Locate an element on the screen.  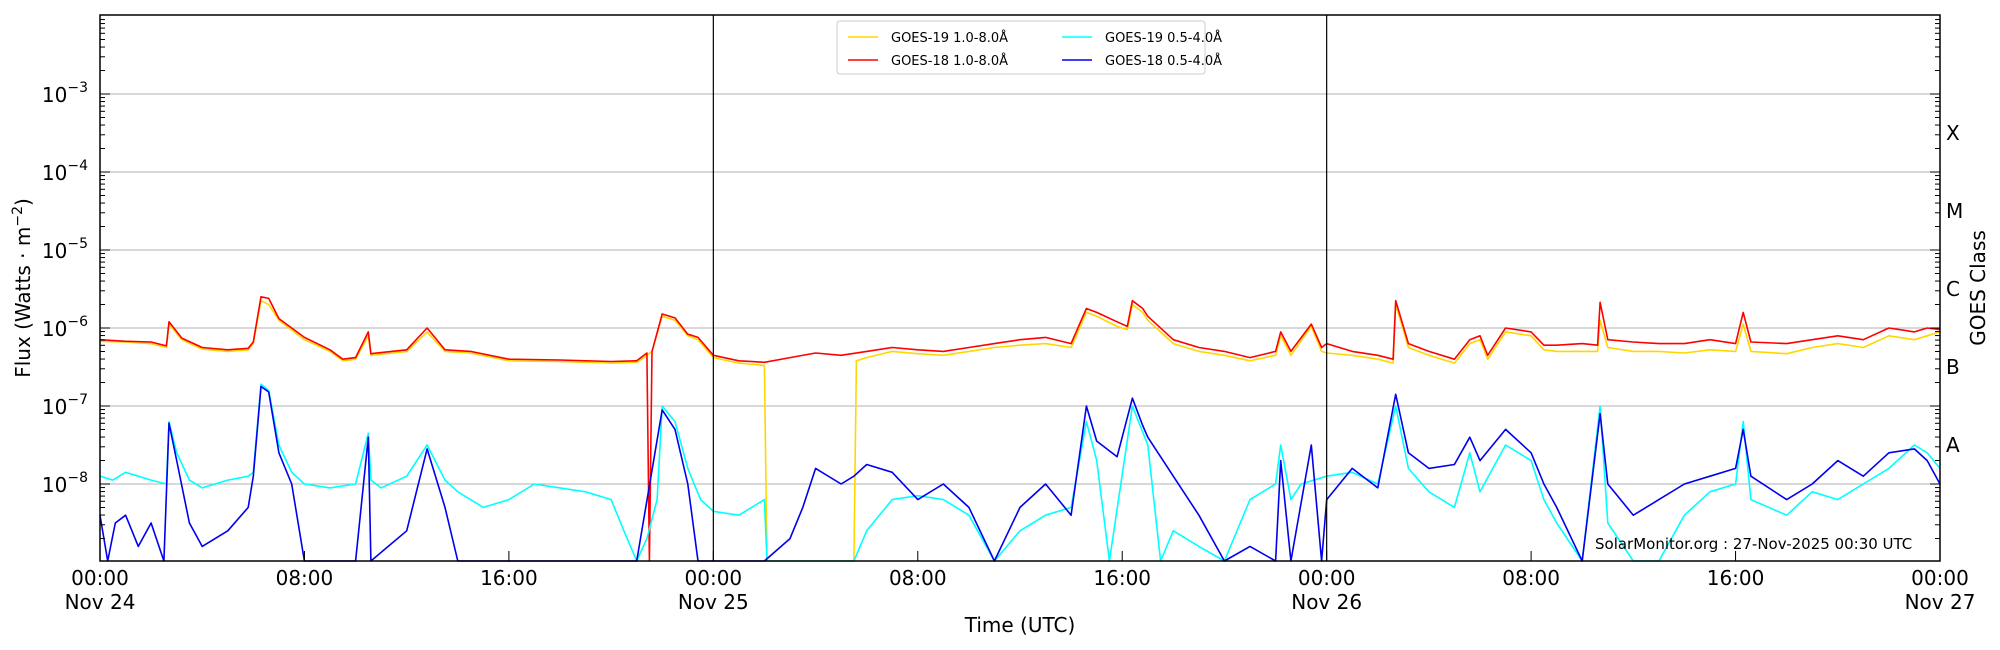
legend-label: GOES-18 0.5-4.0Å is located at coordinates (1163, 61).